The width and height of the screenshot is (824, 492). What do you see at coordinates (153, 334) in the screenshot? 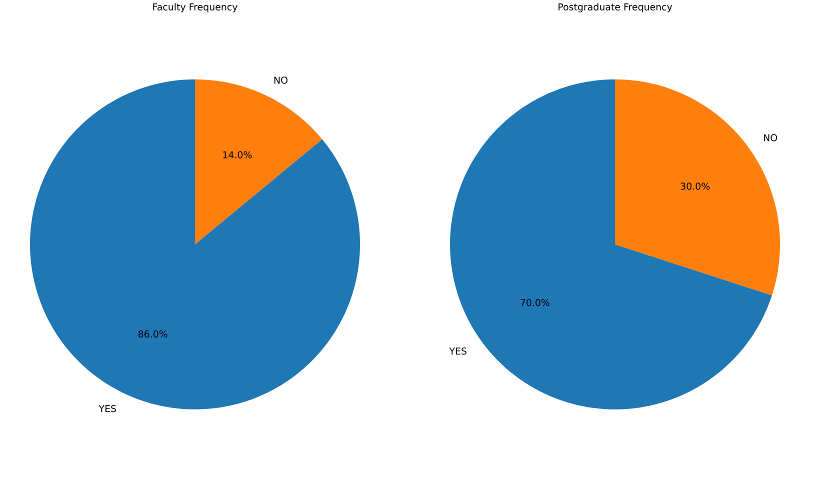
I see `data-label: 86.0%` at bounding box center [153, 334].